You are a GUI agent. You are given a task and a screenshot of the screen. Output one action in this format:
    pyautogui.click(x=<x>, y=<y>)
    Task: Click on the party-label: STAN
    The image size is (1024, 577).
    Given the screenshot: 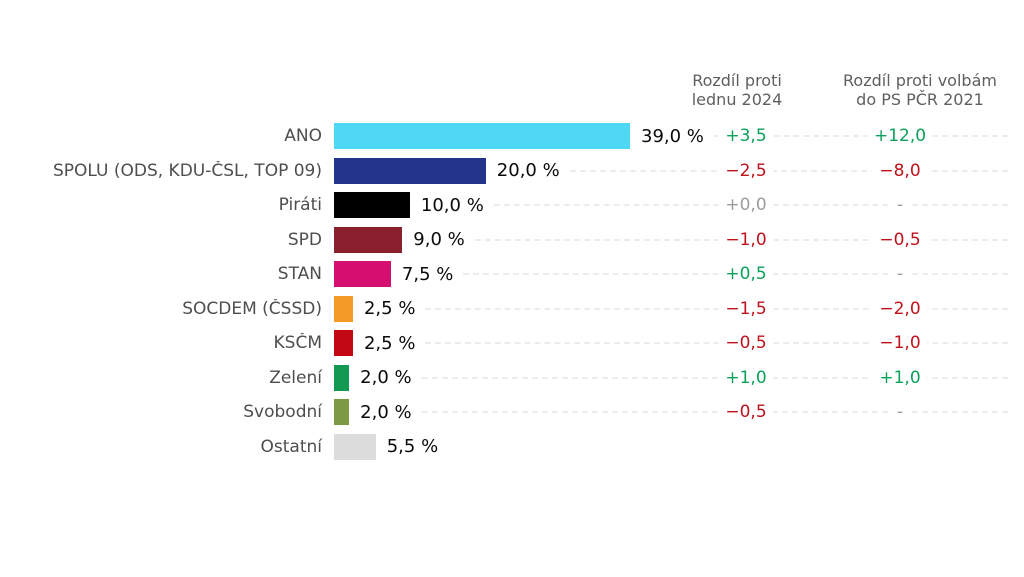 What is the action you would take?
    pyautogui.click(x=299, y=274)
    